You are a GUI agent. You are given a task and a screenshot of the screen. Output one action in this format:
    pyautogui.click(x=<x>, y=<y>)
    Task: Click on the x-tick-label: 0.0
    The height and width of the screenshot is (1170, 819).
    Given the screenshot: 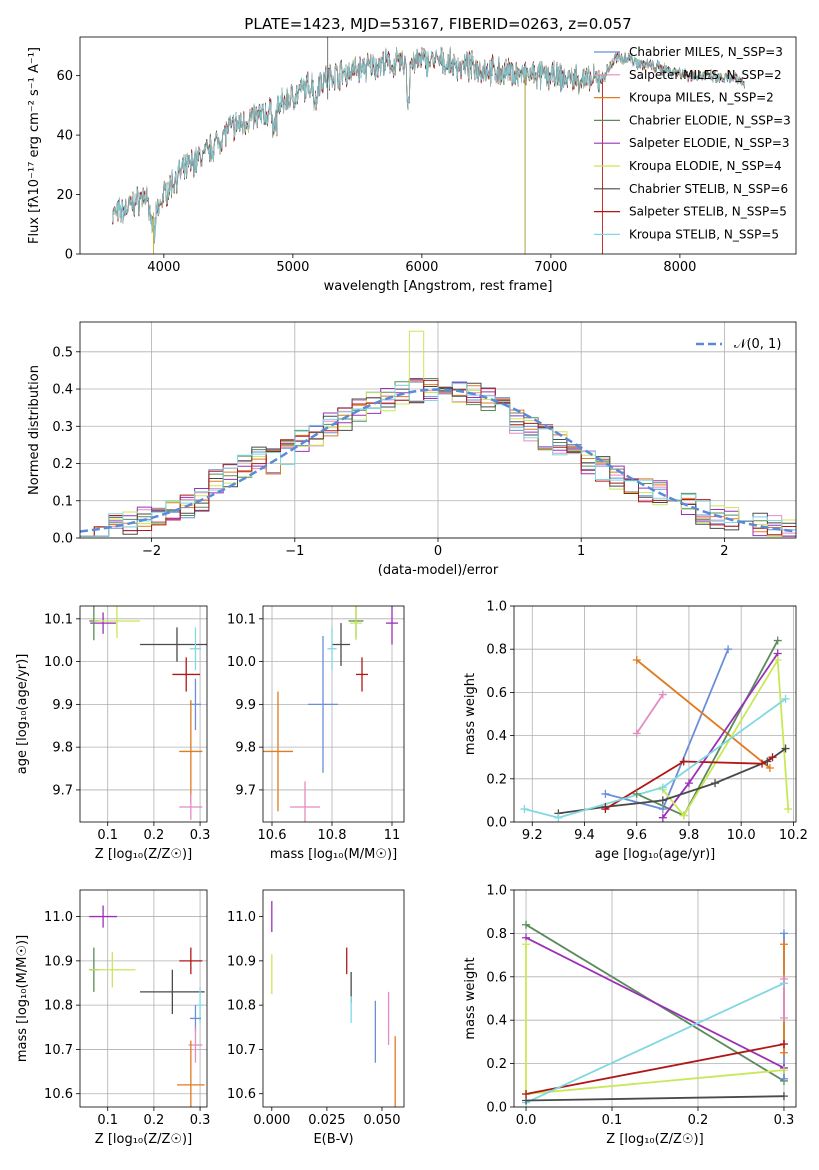 What is the action you would take?
    pyautogui.click(x=526, y=1120)
    